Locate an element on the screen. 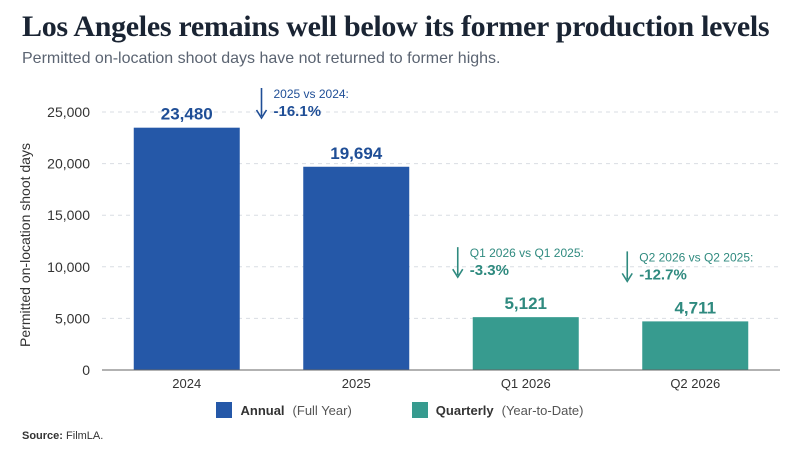 Image resolution: width=800 pixels, height=450 pixels. x-tick-label: 2025 is located at coordinates (356, 383).